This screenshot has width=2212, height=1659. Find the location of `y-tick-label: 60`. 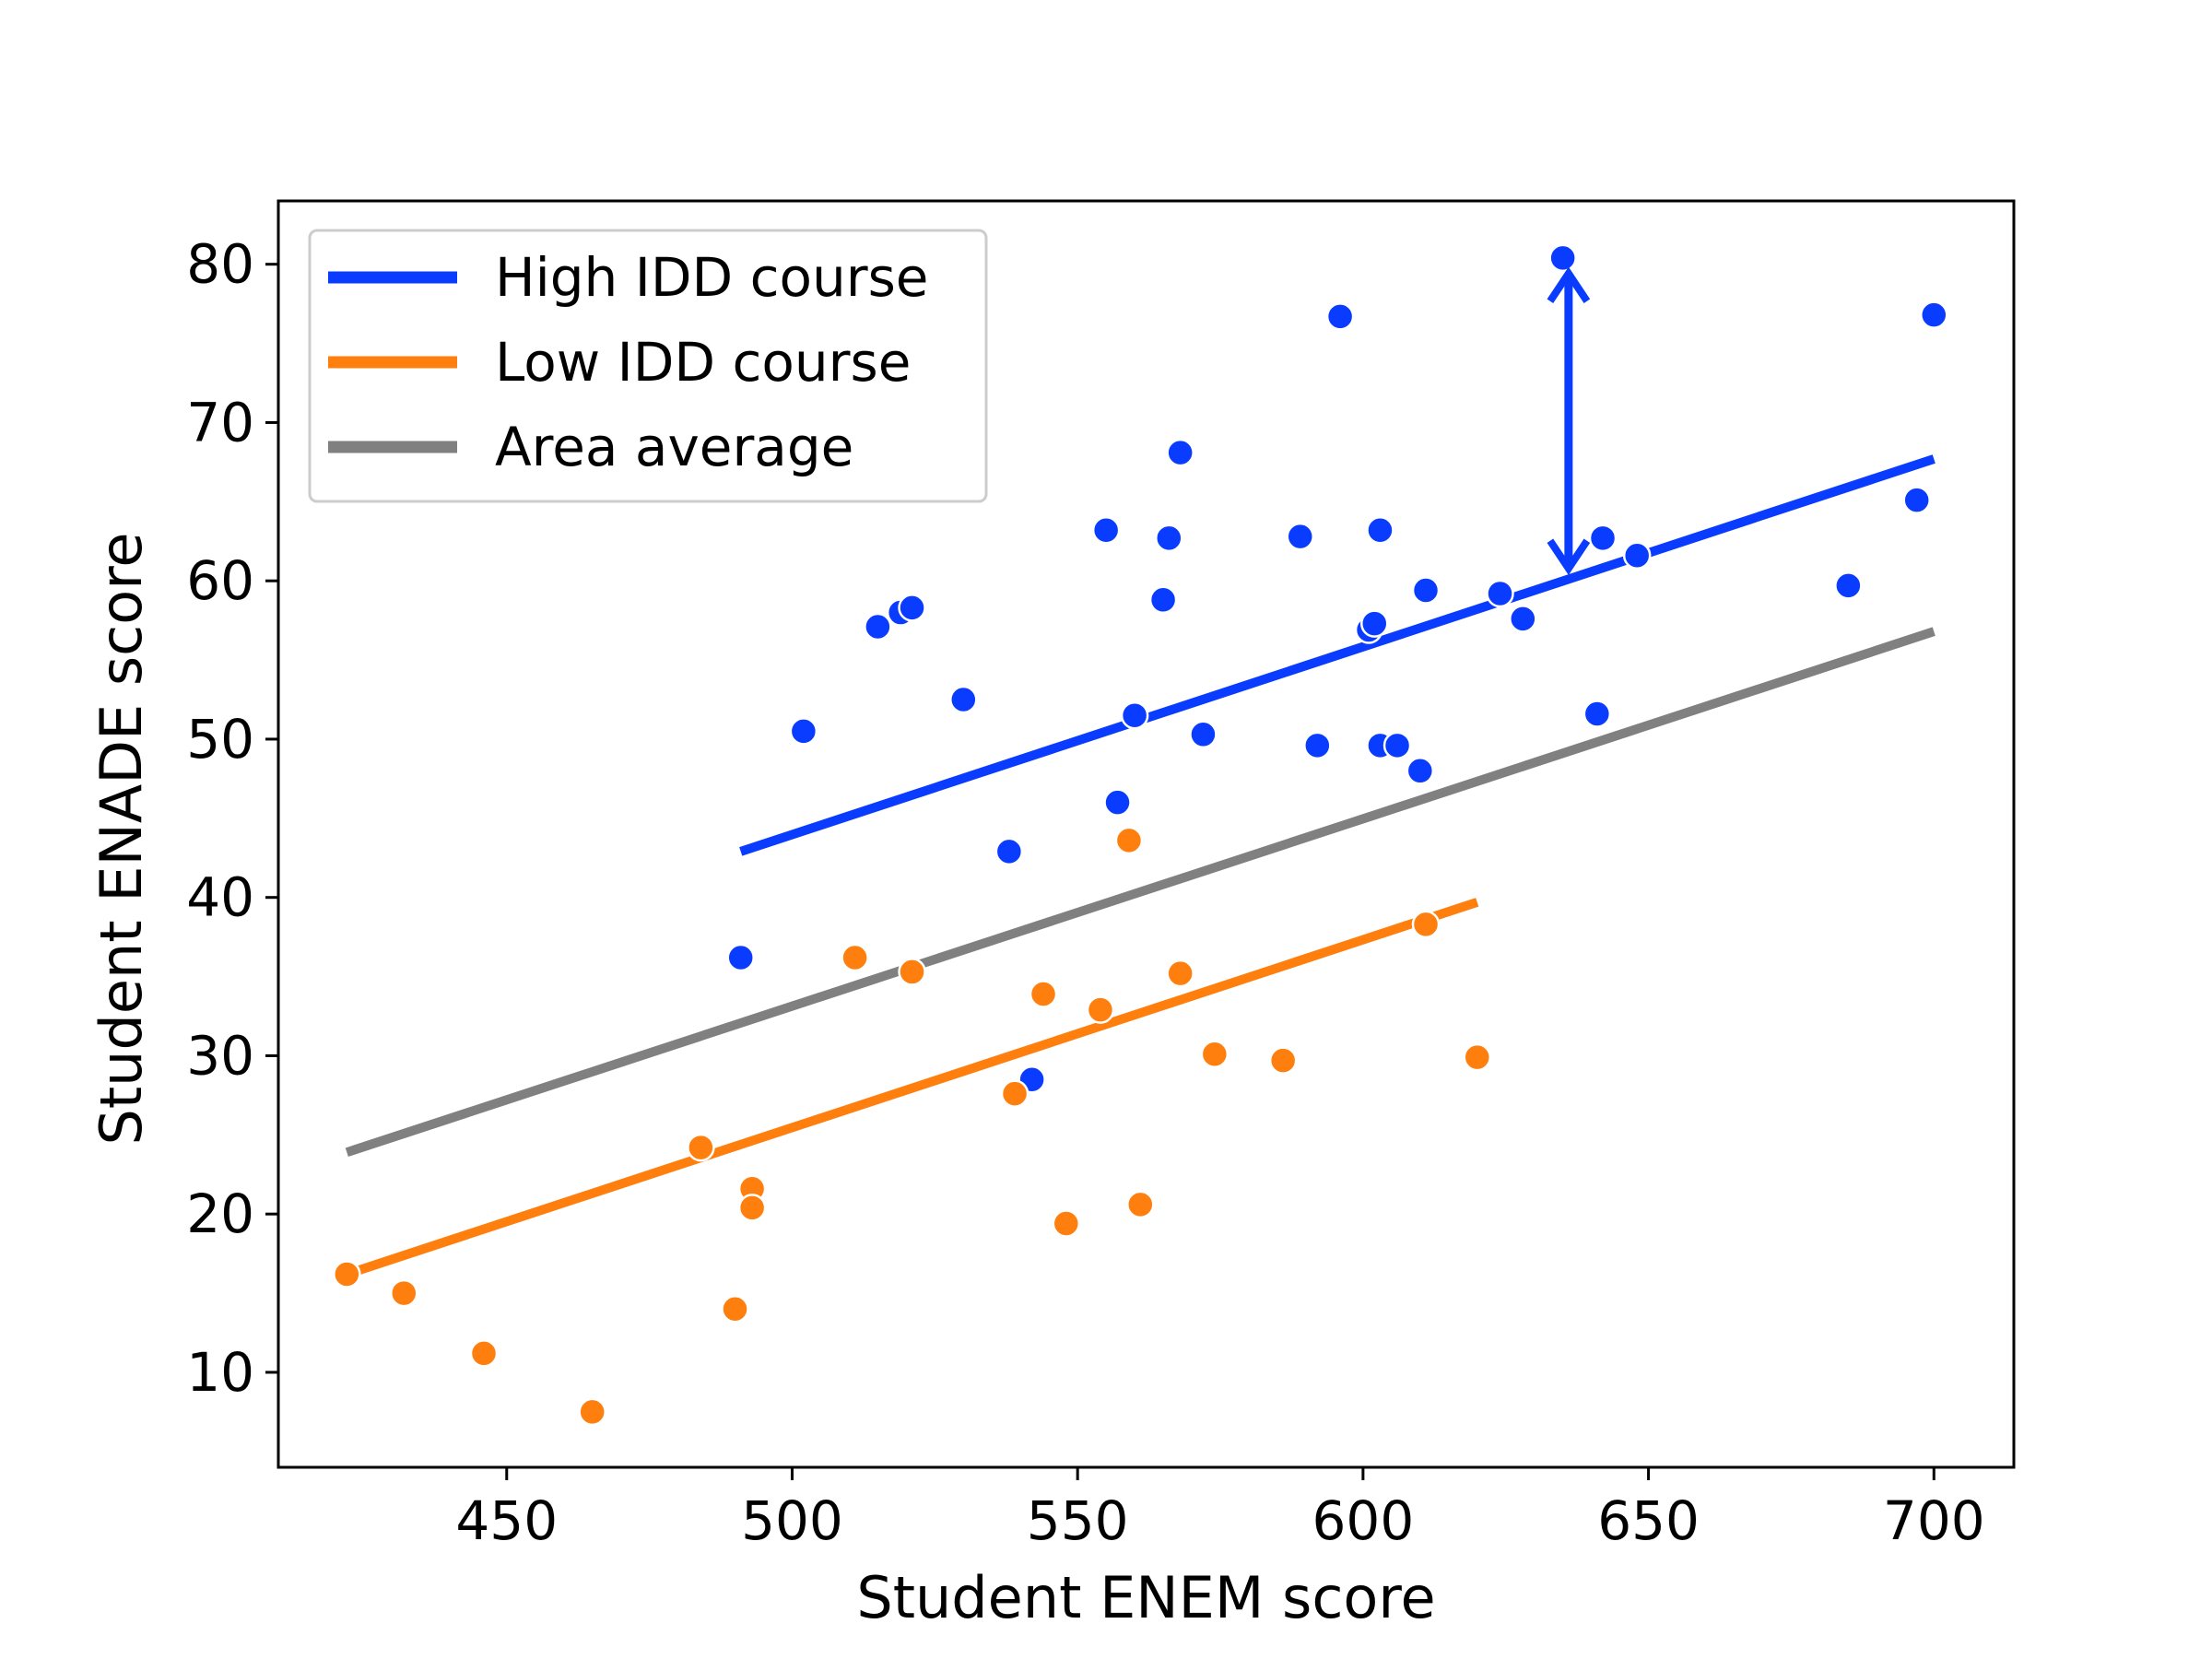

y-tick-label: 60 is located at coordinates (220, 580).